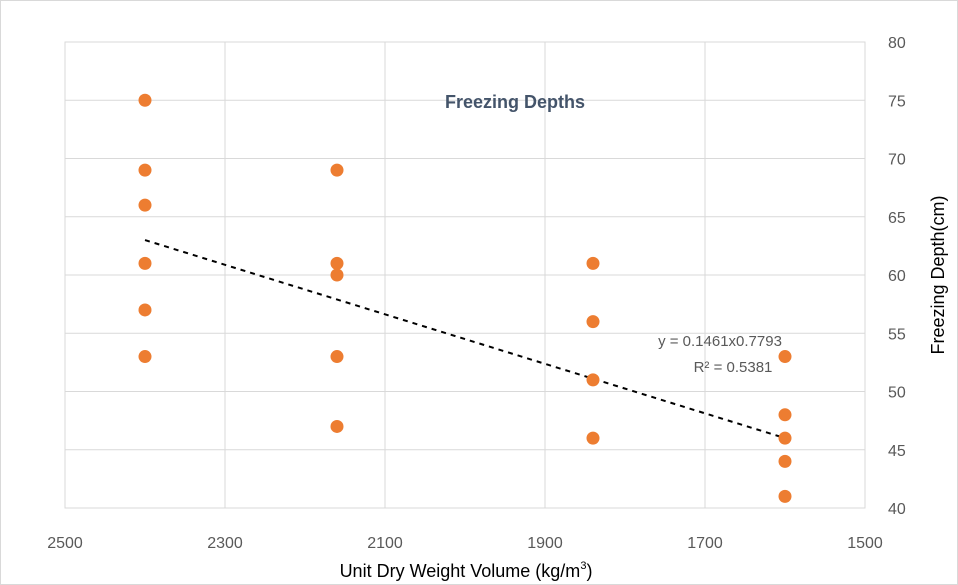 The height and width of the screenshot is (585, 958). I want to click on x-tick-label: 2500, so click(65, 543).